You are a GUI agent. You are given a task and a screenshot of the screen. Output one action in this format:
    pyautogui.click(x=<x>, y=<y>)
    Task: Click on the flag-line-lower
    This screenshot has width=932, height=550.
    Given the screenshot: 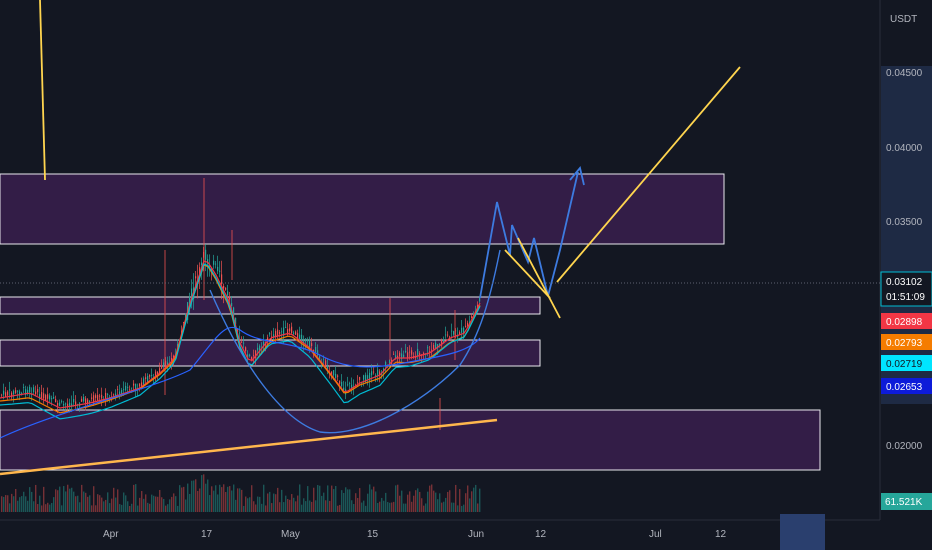 What is the action you would take?
    pyautogui.click(x=539, y=278)
    